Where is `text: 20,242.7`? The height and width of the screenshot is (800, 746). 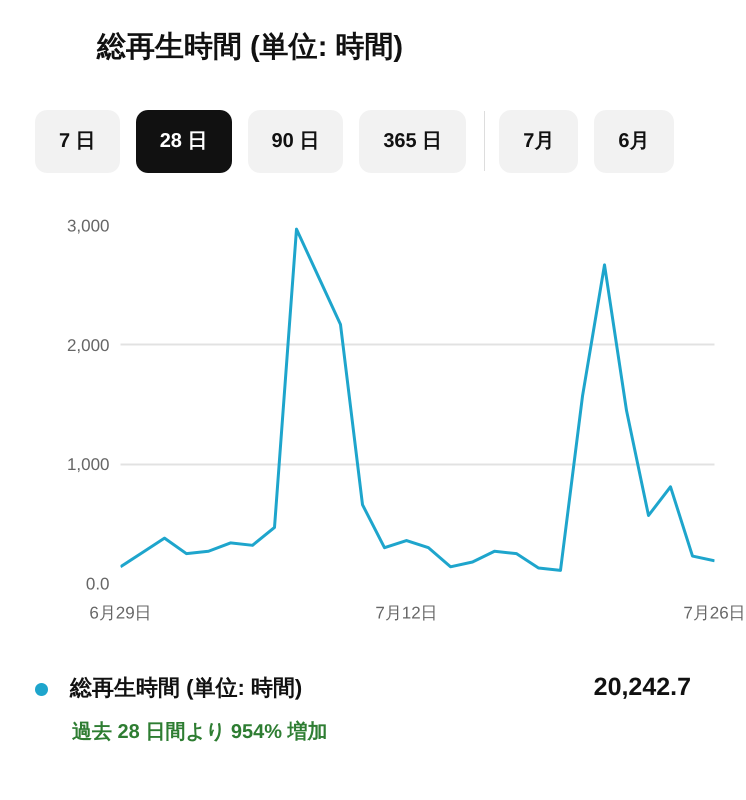
text: 20,242.7 is located at coordinates (642, 687).